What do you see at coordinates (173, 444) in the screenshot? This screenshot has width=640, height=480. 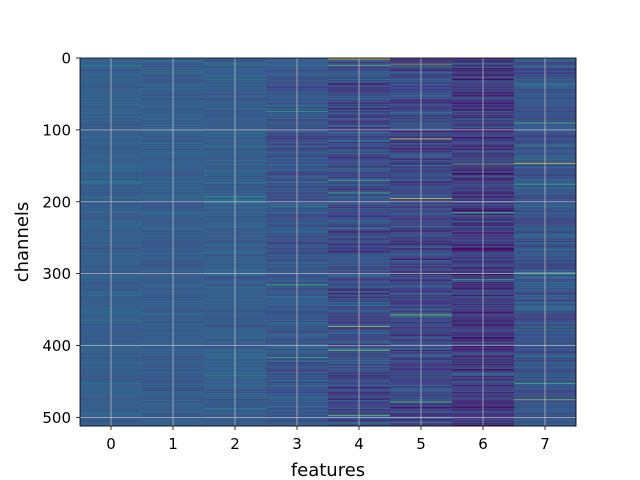 I see `x-tick-label: 1` at bounding box center [173, 444].